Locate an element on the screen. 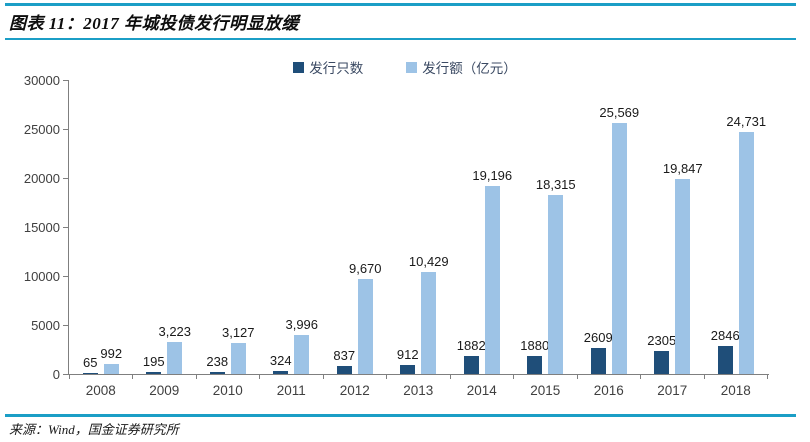  bar-issuance-count-label: 238 is located at coordinates (217, 361).